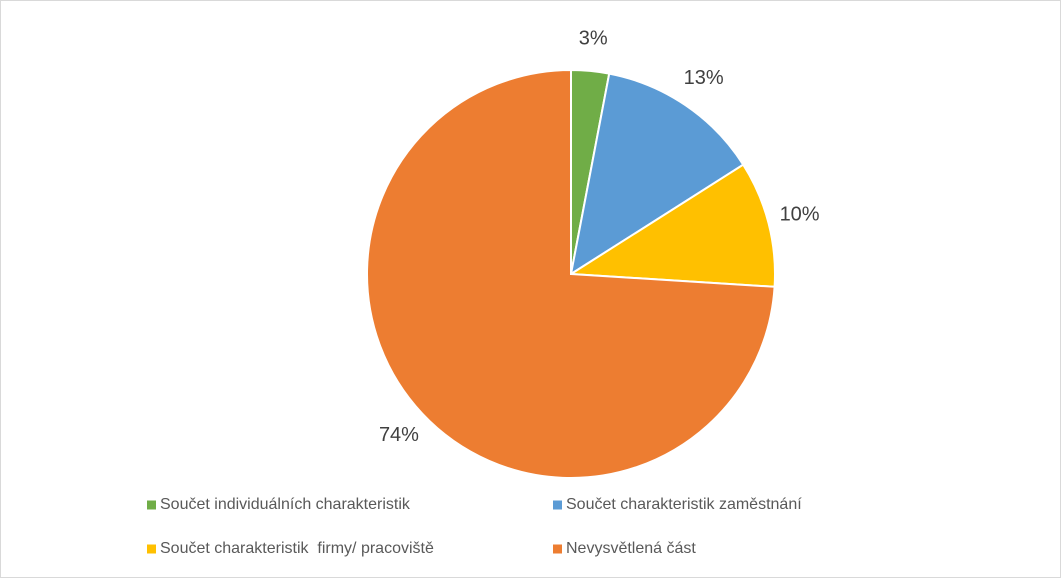 This screenshot has width=1061, height=578. What do you see at coordinates (399, 435) in the screenshot?
I see `data-label: 74%` at bounding box center [399, 435].